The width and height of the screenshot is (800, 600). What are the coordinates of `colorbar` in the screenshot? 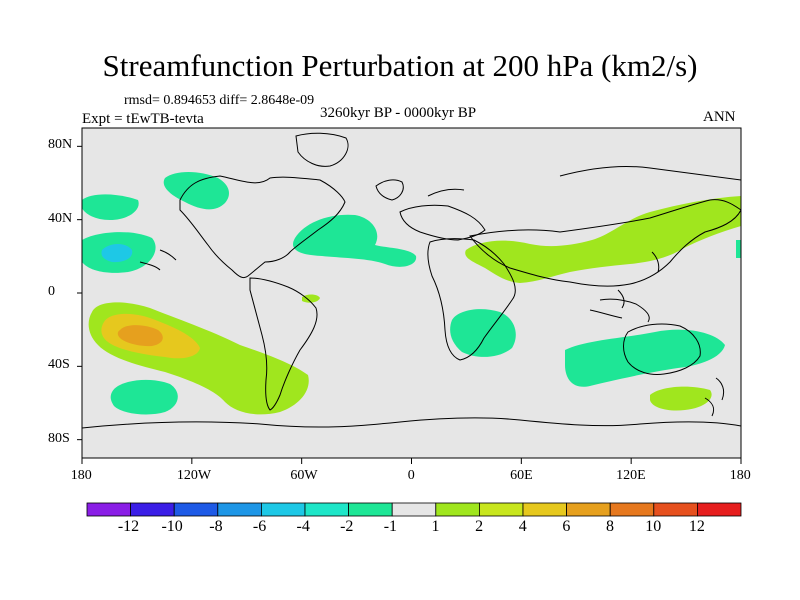 It's located at (414, 509).